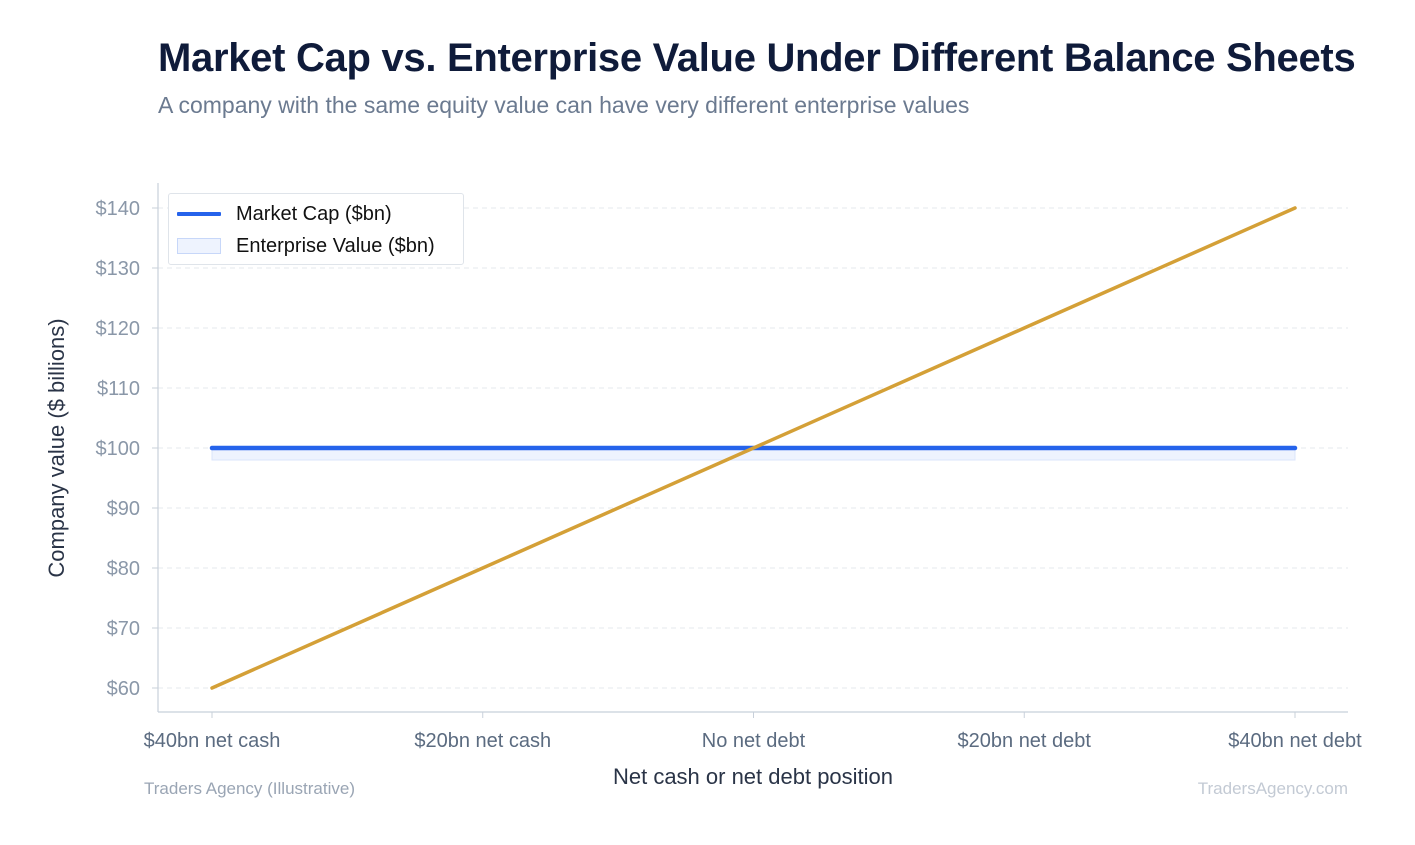 The height and width of the screenshot is (845, 1415). Describe the element at coordinates (56, 447) in the screenshot. I see `y-axis-title: Company value ($ billions)` at that location.